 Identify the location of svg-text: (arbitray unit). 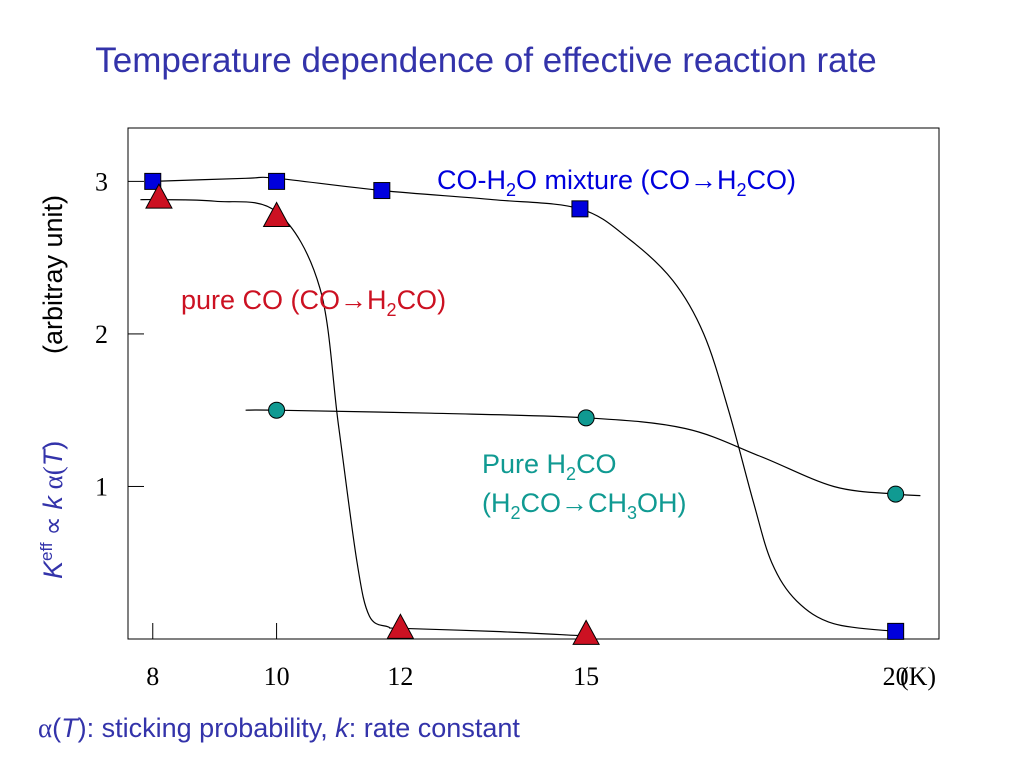
(53, 274).